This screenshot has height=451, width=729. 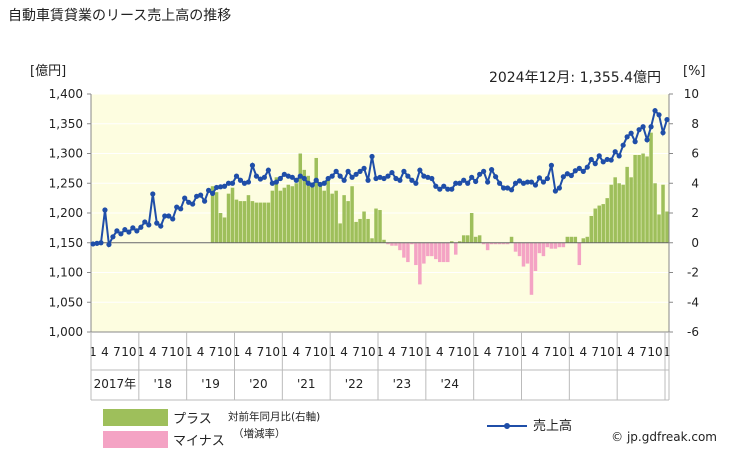 What do you see at coordinates (693, 302) in the screenshot?
I see `right-tick-label: -4` at bounding box center [693, 302].